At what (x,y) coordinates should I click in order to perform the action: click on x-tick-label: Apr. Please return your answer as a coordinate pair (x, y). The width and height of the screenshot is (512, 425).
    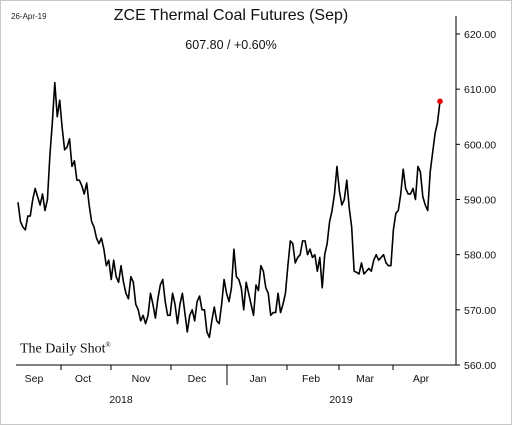
    Looking at the image, I should click on (421, 379).